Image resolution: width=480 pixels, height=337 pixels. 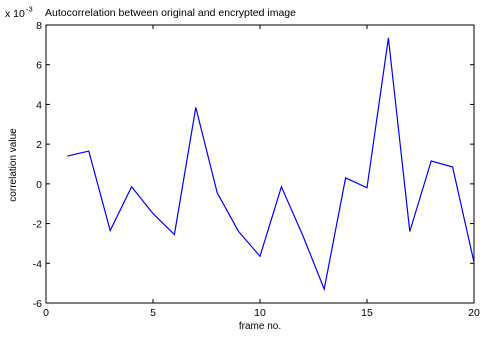 I want to click on y-exponent-power: -3, so click(x=29, y=9).